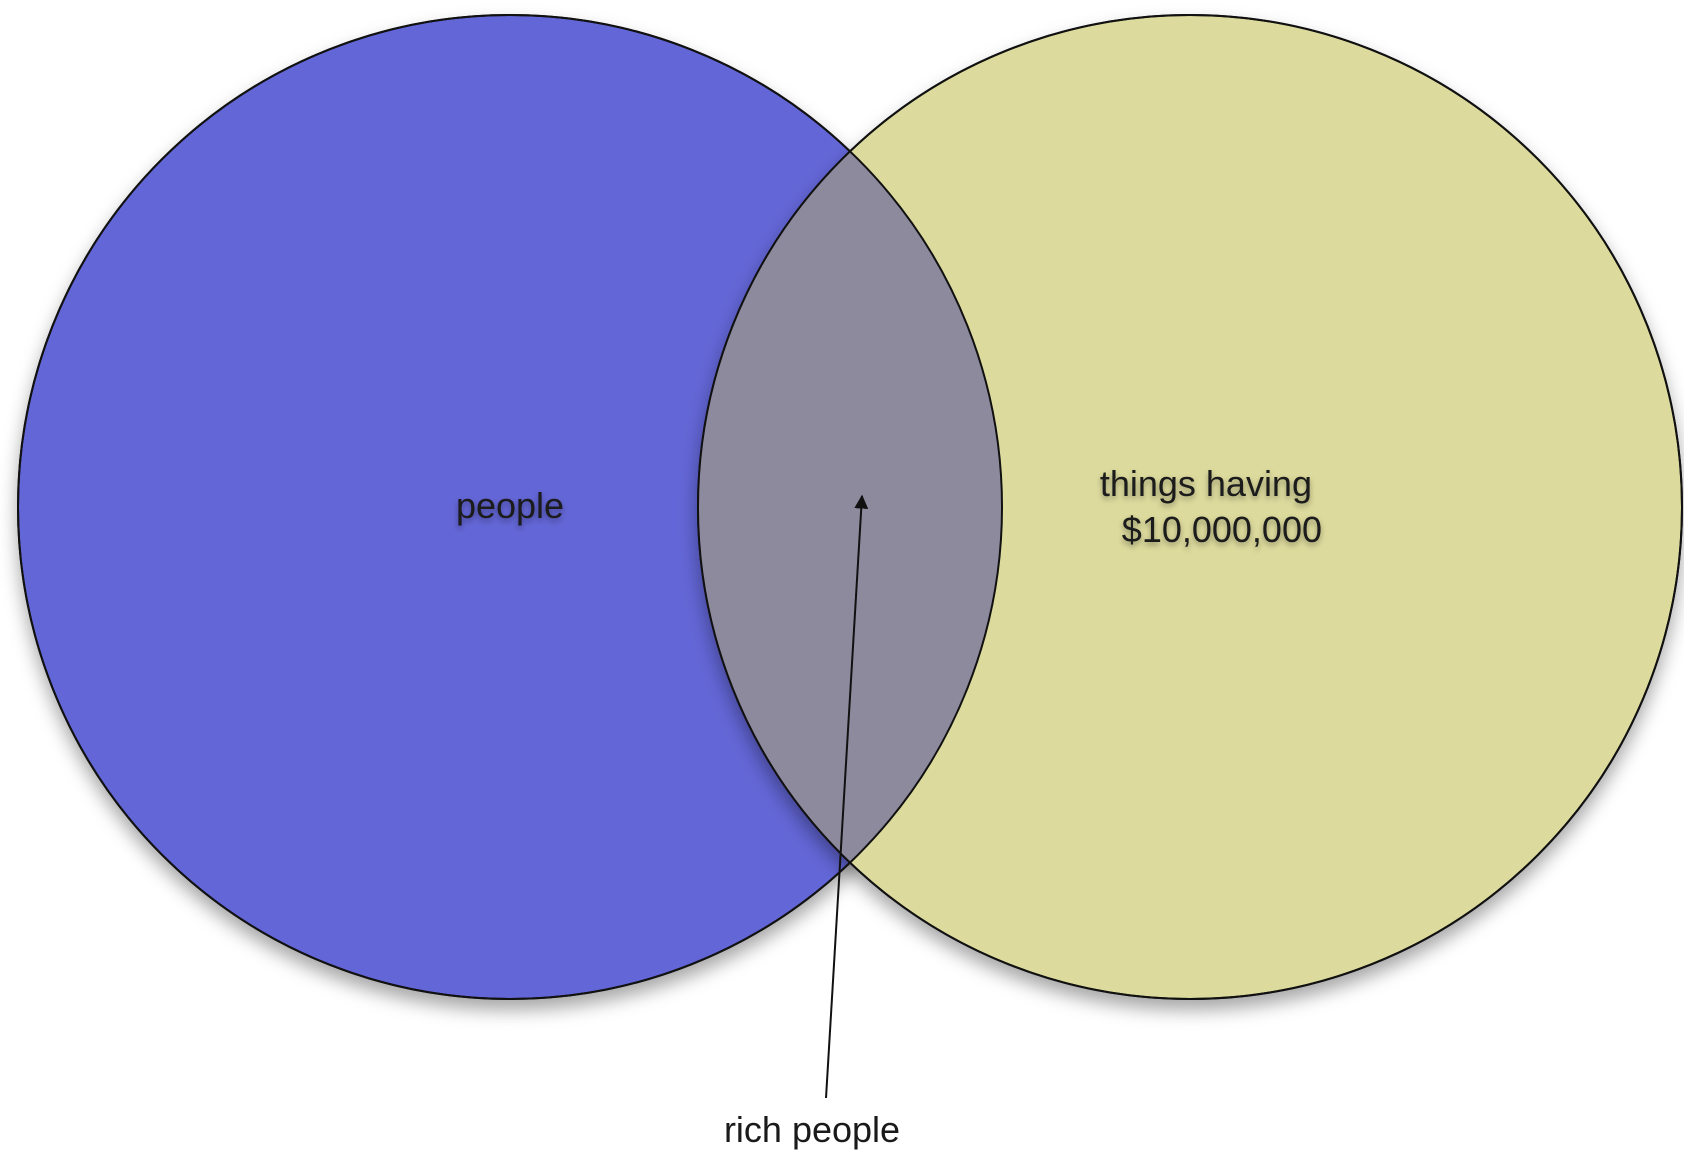 The image size is (1684, 1157). What do you see at coordinates (1206, 483) in the screenshot?
I see `label-things-having-line-1: things having` at bounding box center [1206, 483].